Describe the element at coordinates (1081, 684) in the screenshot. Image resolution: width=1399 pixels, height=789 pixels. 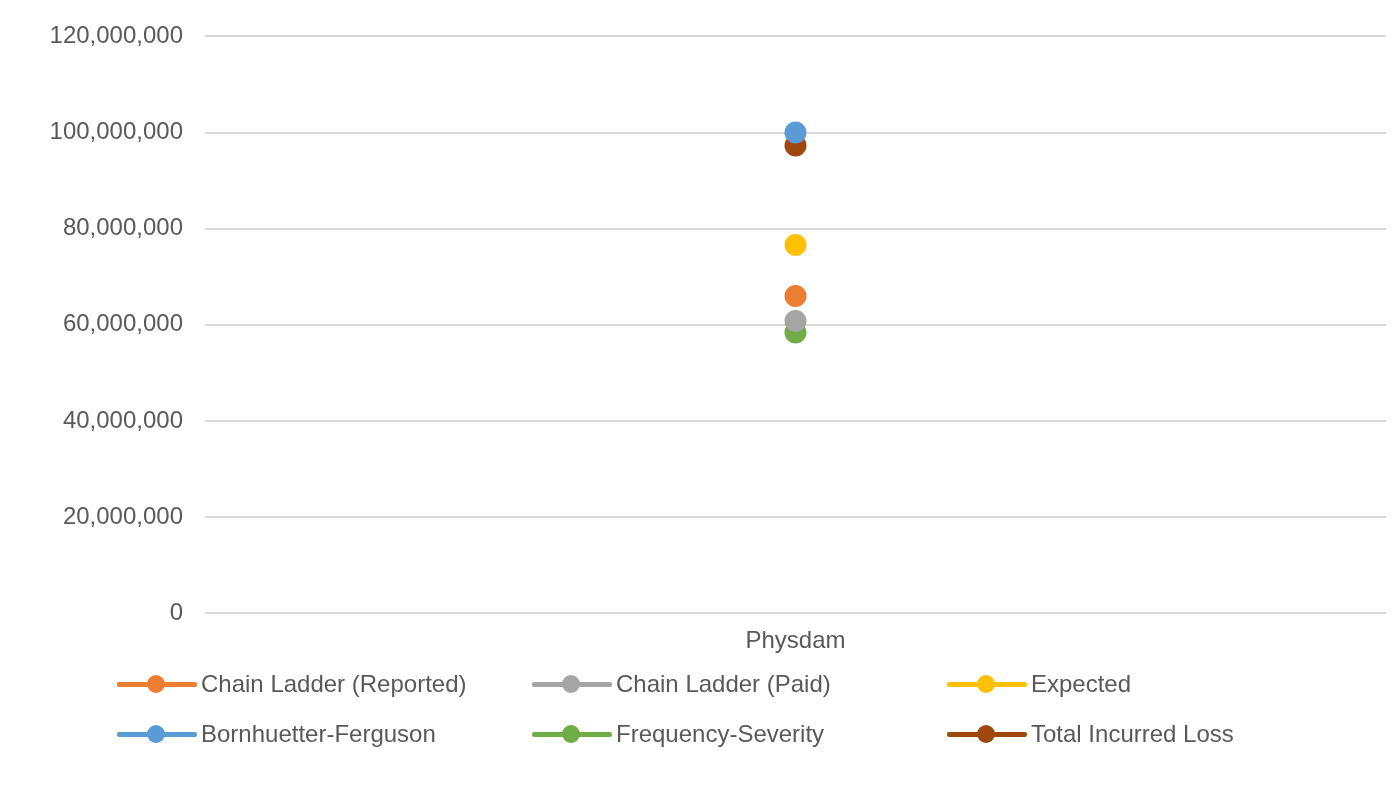
I see `legend-label: Expected` at that location.